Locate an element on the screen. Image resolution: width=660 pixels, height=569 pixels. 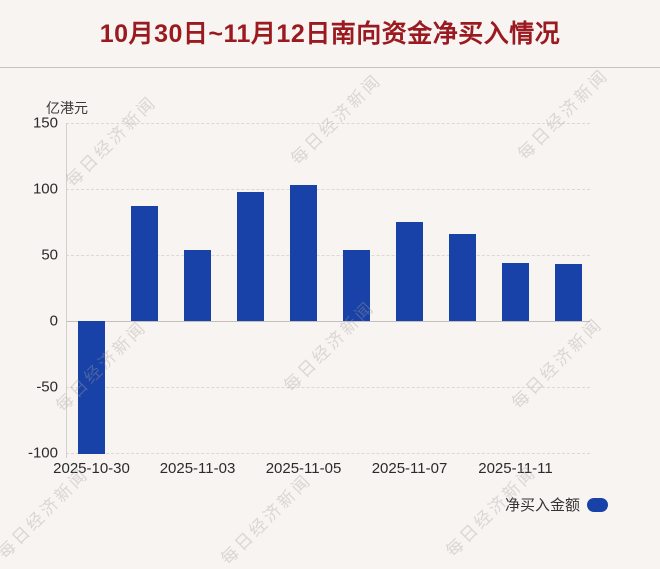
y-tick-label: 0 is located at coordinates (53, 321).